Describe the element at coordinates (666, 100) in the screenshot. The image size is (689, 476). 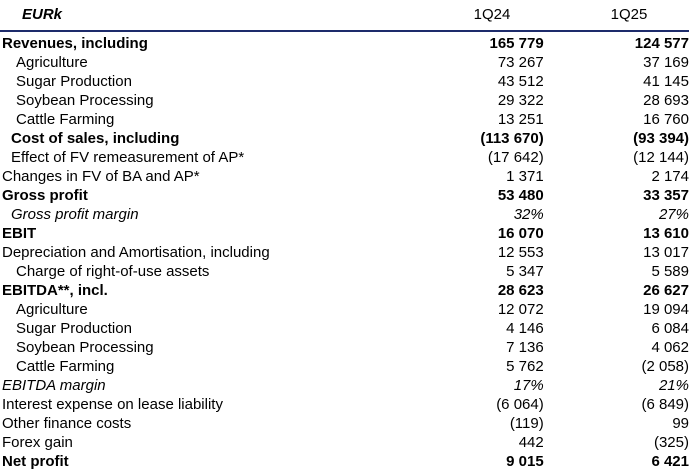
I see `value-1q25: 28 693` at that location.